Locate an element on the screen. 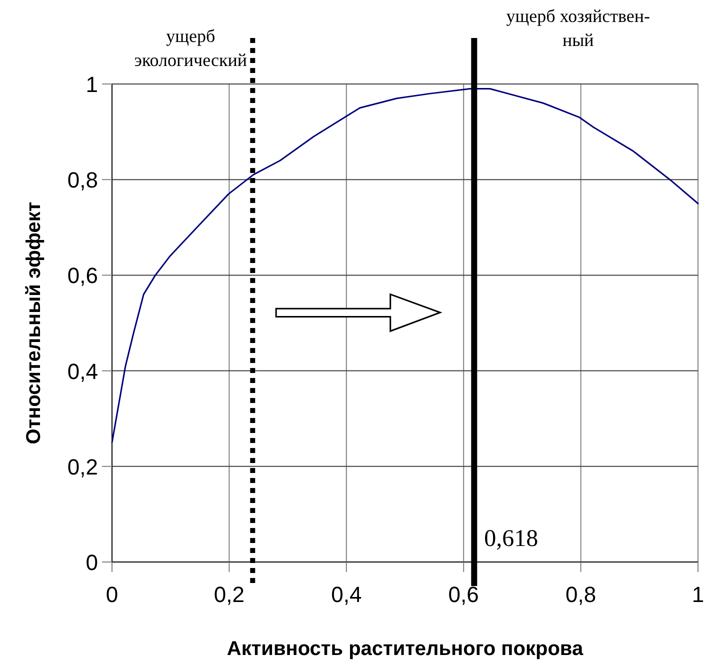  y-tick-label: 1 is located at coordinates (92, 84).